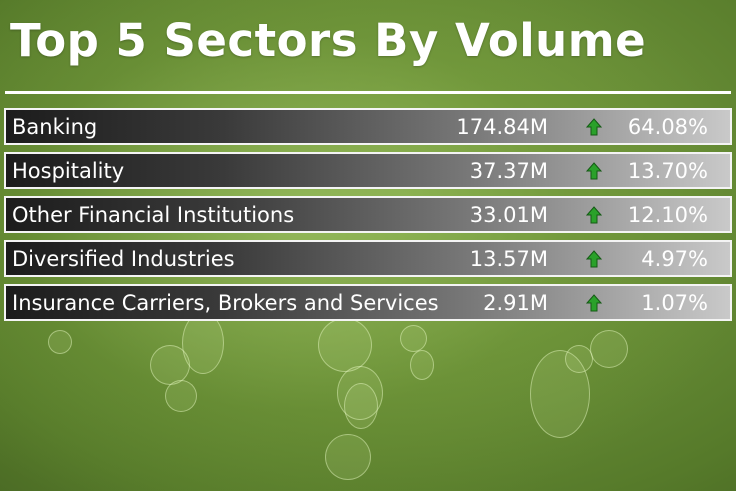  What do you see at coordinates (508, 215) in the screenshot?
I see `sector-volume: 33.01M` at bounding box center [508, 215].